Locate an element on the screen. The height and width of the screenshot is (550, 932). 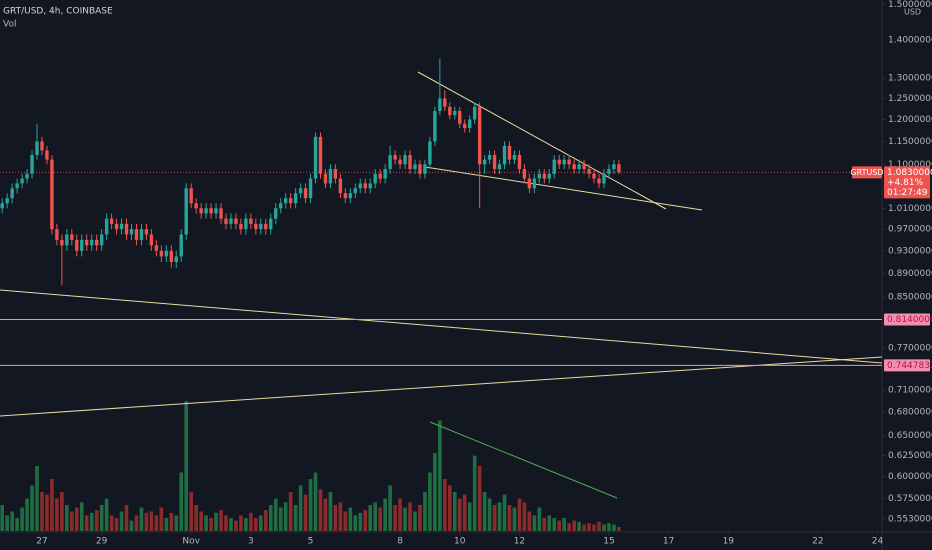
x-tick-label: 27 is located at coordinates (41, 542).